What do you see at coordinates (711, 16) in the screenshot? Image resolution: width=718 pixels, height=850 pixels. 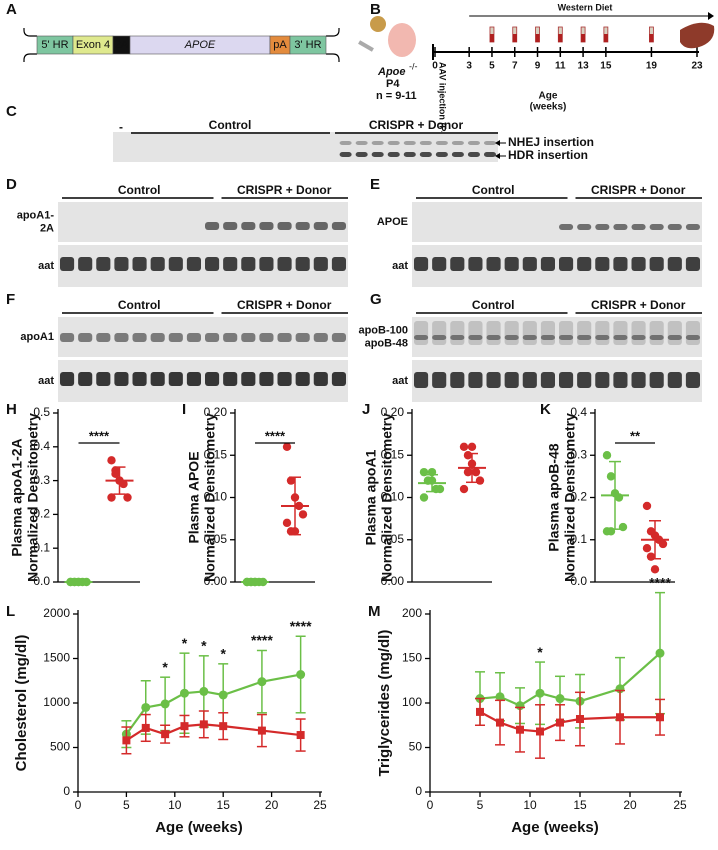 I see `diet-arrowhead` at bounding box center [711, 16].